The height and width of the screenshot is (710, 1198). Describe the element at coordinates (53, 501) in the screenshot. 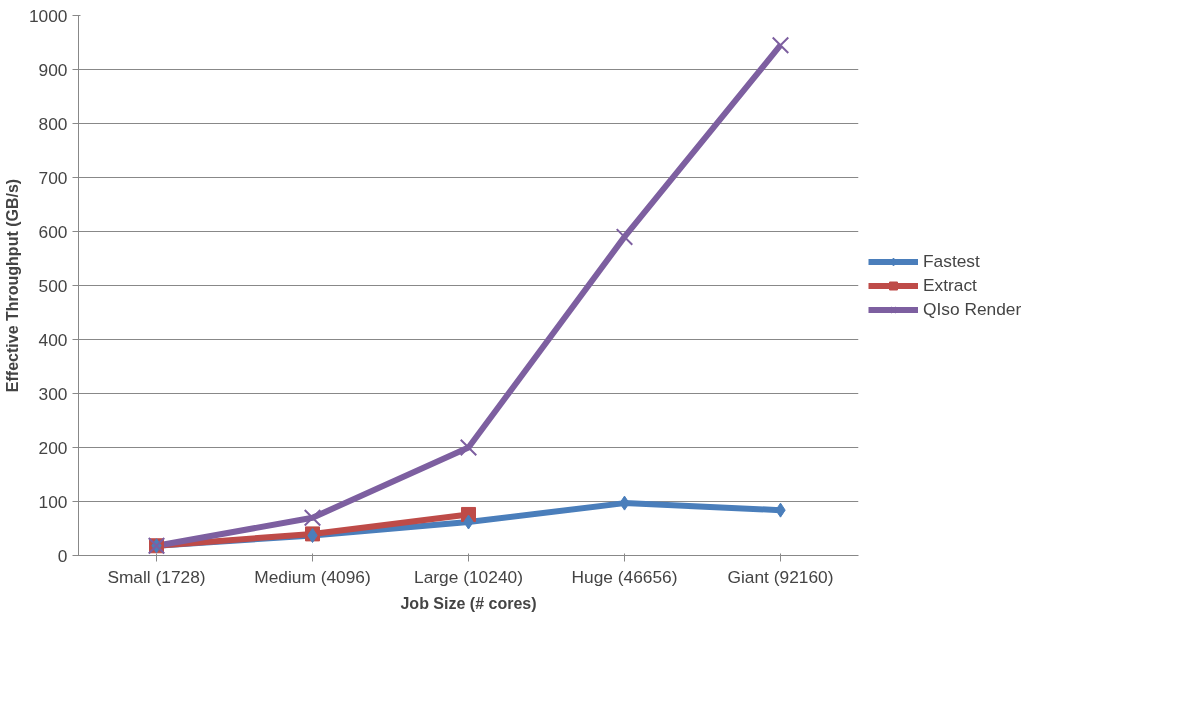

I see `y-tick-label: 100` at that location.